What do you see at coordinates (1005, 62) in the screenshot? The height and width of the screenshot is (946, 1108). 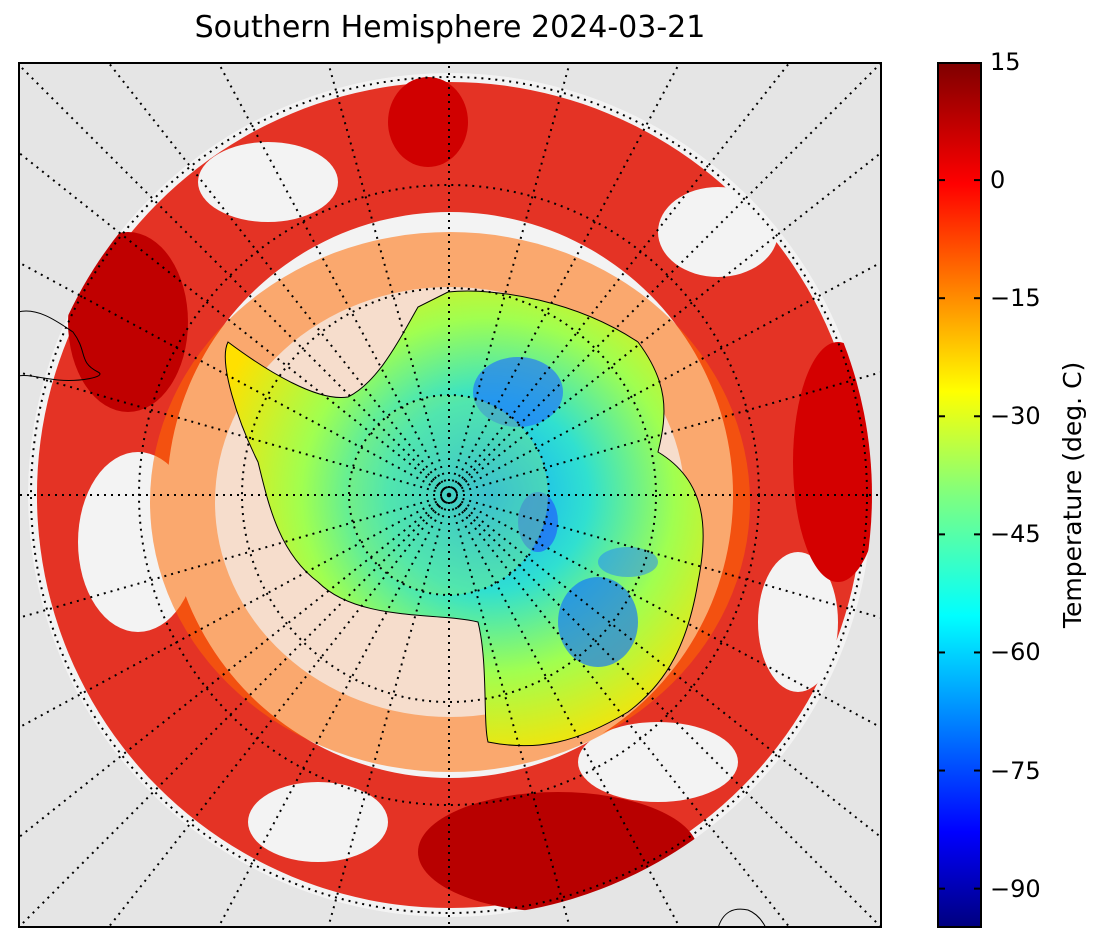 I see `colorbar-tick-label: 15` at bounding box center [1005, 62].